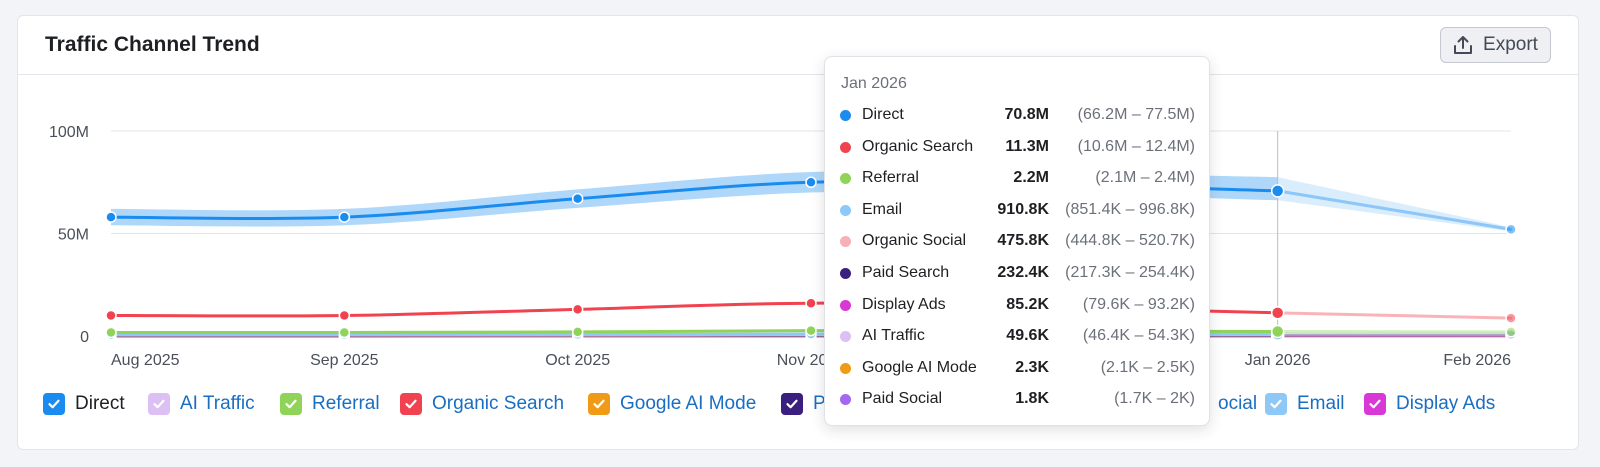 The height and width of the screenshot is (467, 1600). I want to click on export-label: Export, so click(1510, 44).